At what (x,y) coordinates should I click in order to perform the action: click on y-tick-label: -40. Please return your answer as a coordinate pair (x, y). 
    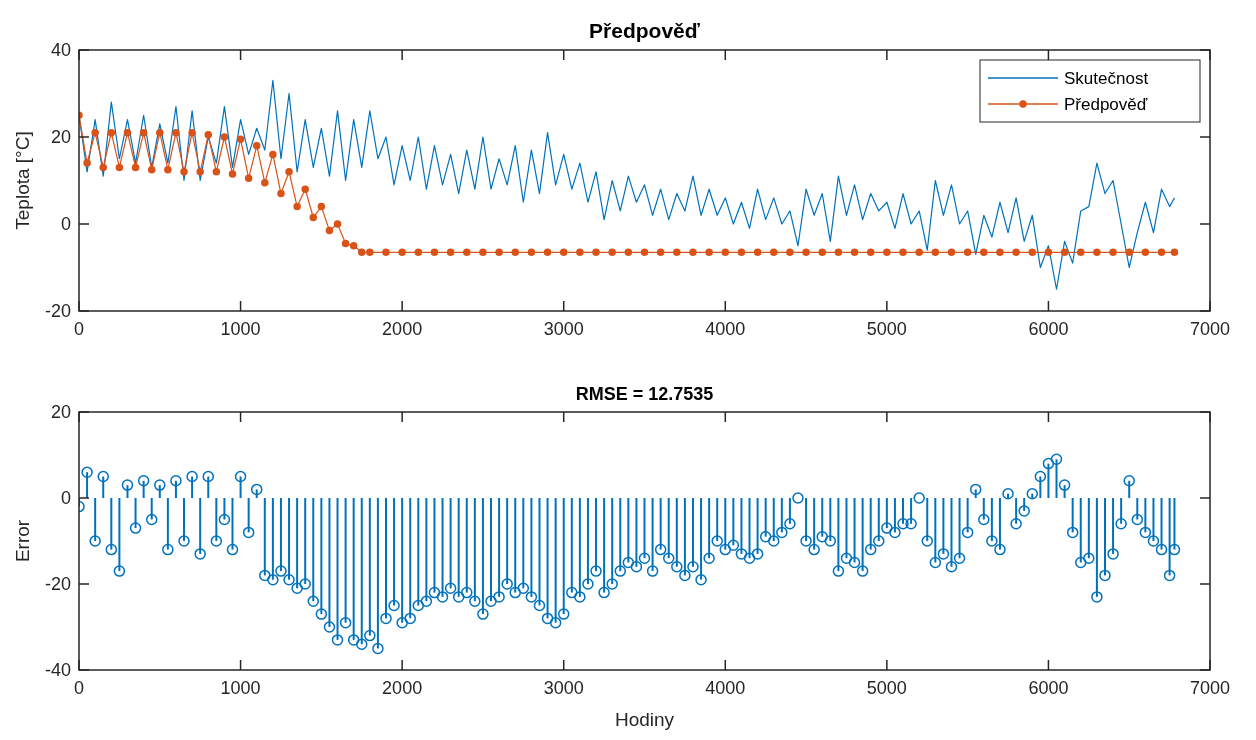
    Looking at the image, I should click on (57, 670).